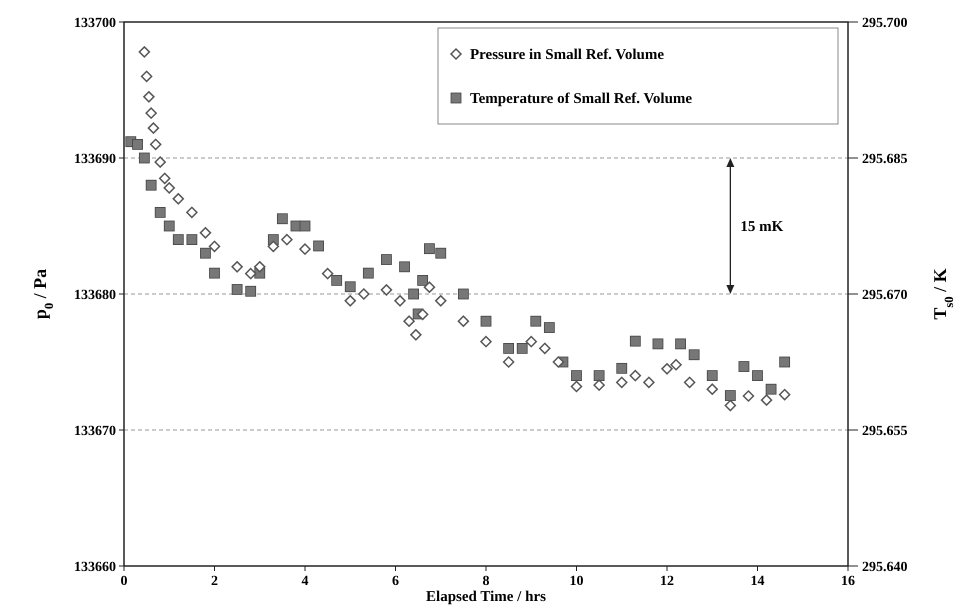 Image resolution: width=964 pixels, height=615 pixels. Describe the element at coordinates (667, 581) in the screenshot. I see `x-tick-label: 12` at that location.